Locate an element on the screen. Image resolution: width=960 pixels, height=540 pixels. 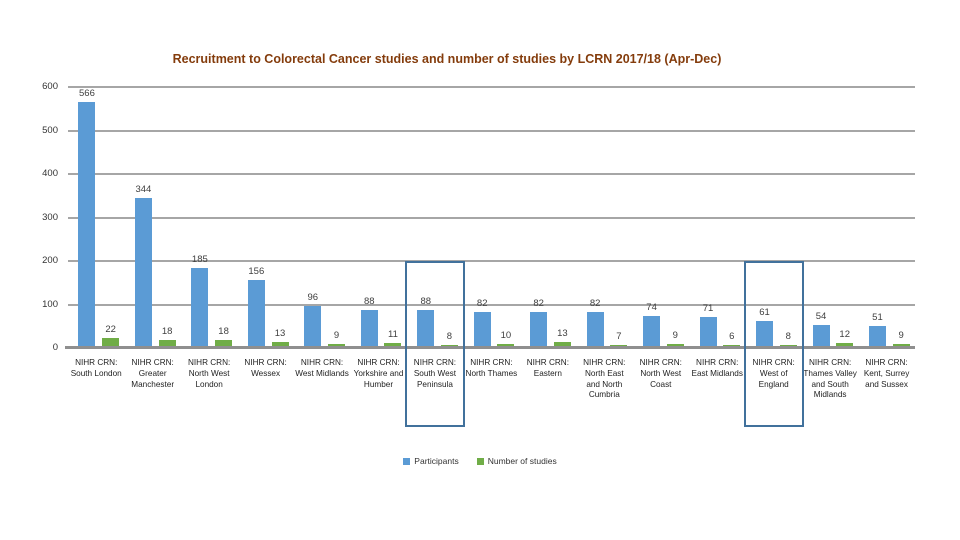
studies-value-label: 22 is located at coordinates (110, 330).